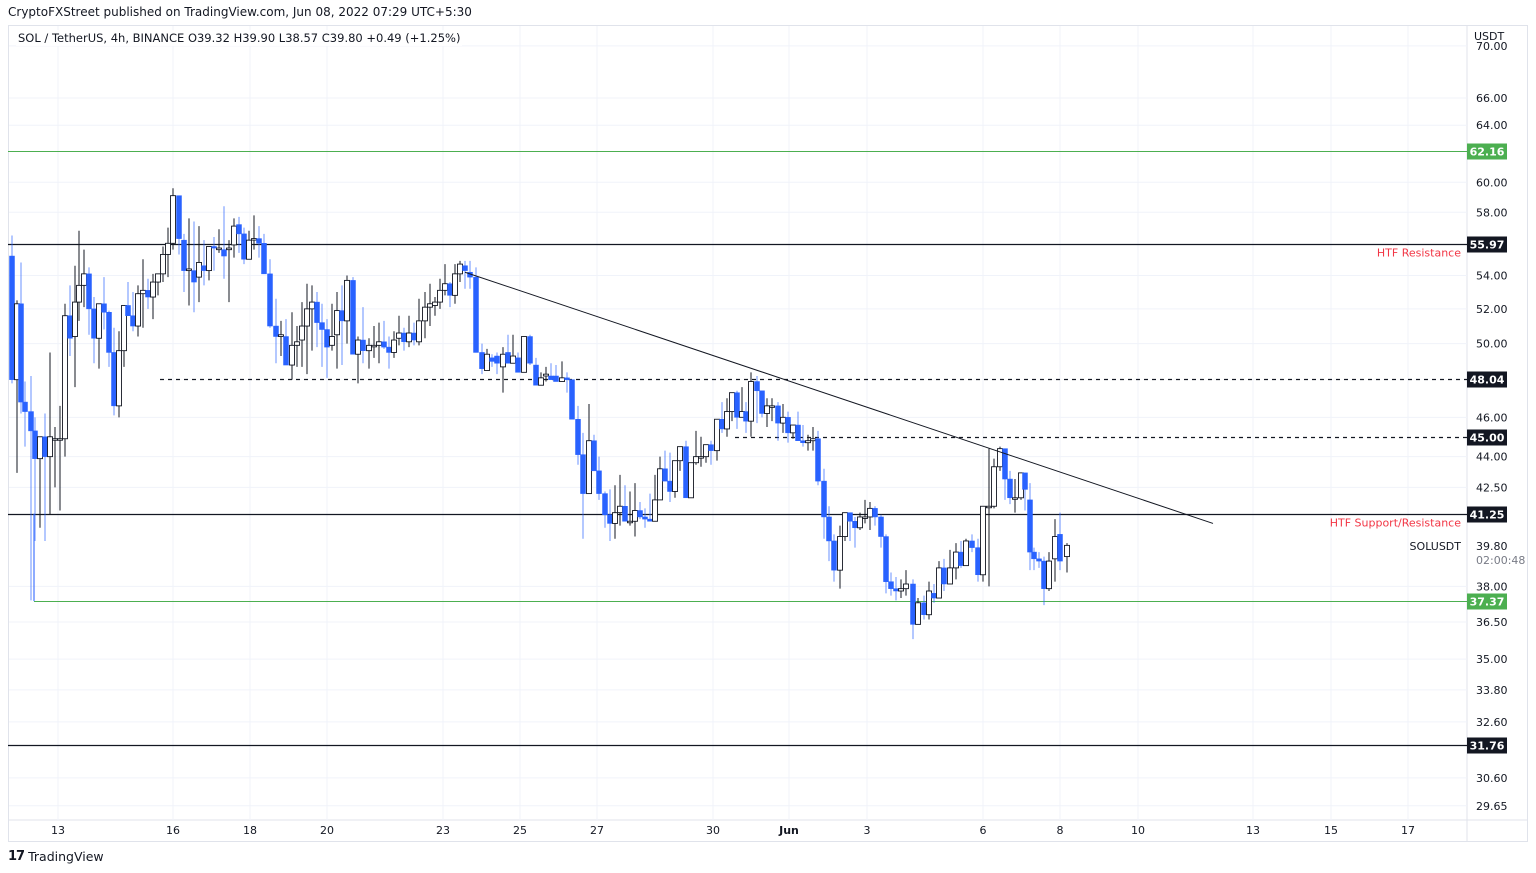 The height and width of the screenshot is (873, 1536). Describe the element at coordinates (1408, 830) in the screenshot. I see `time-tick: 17` at that location.